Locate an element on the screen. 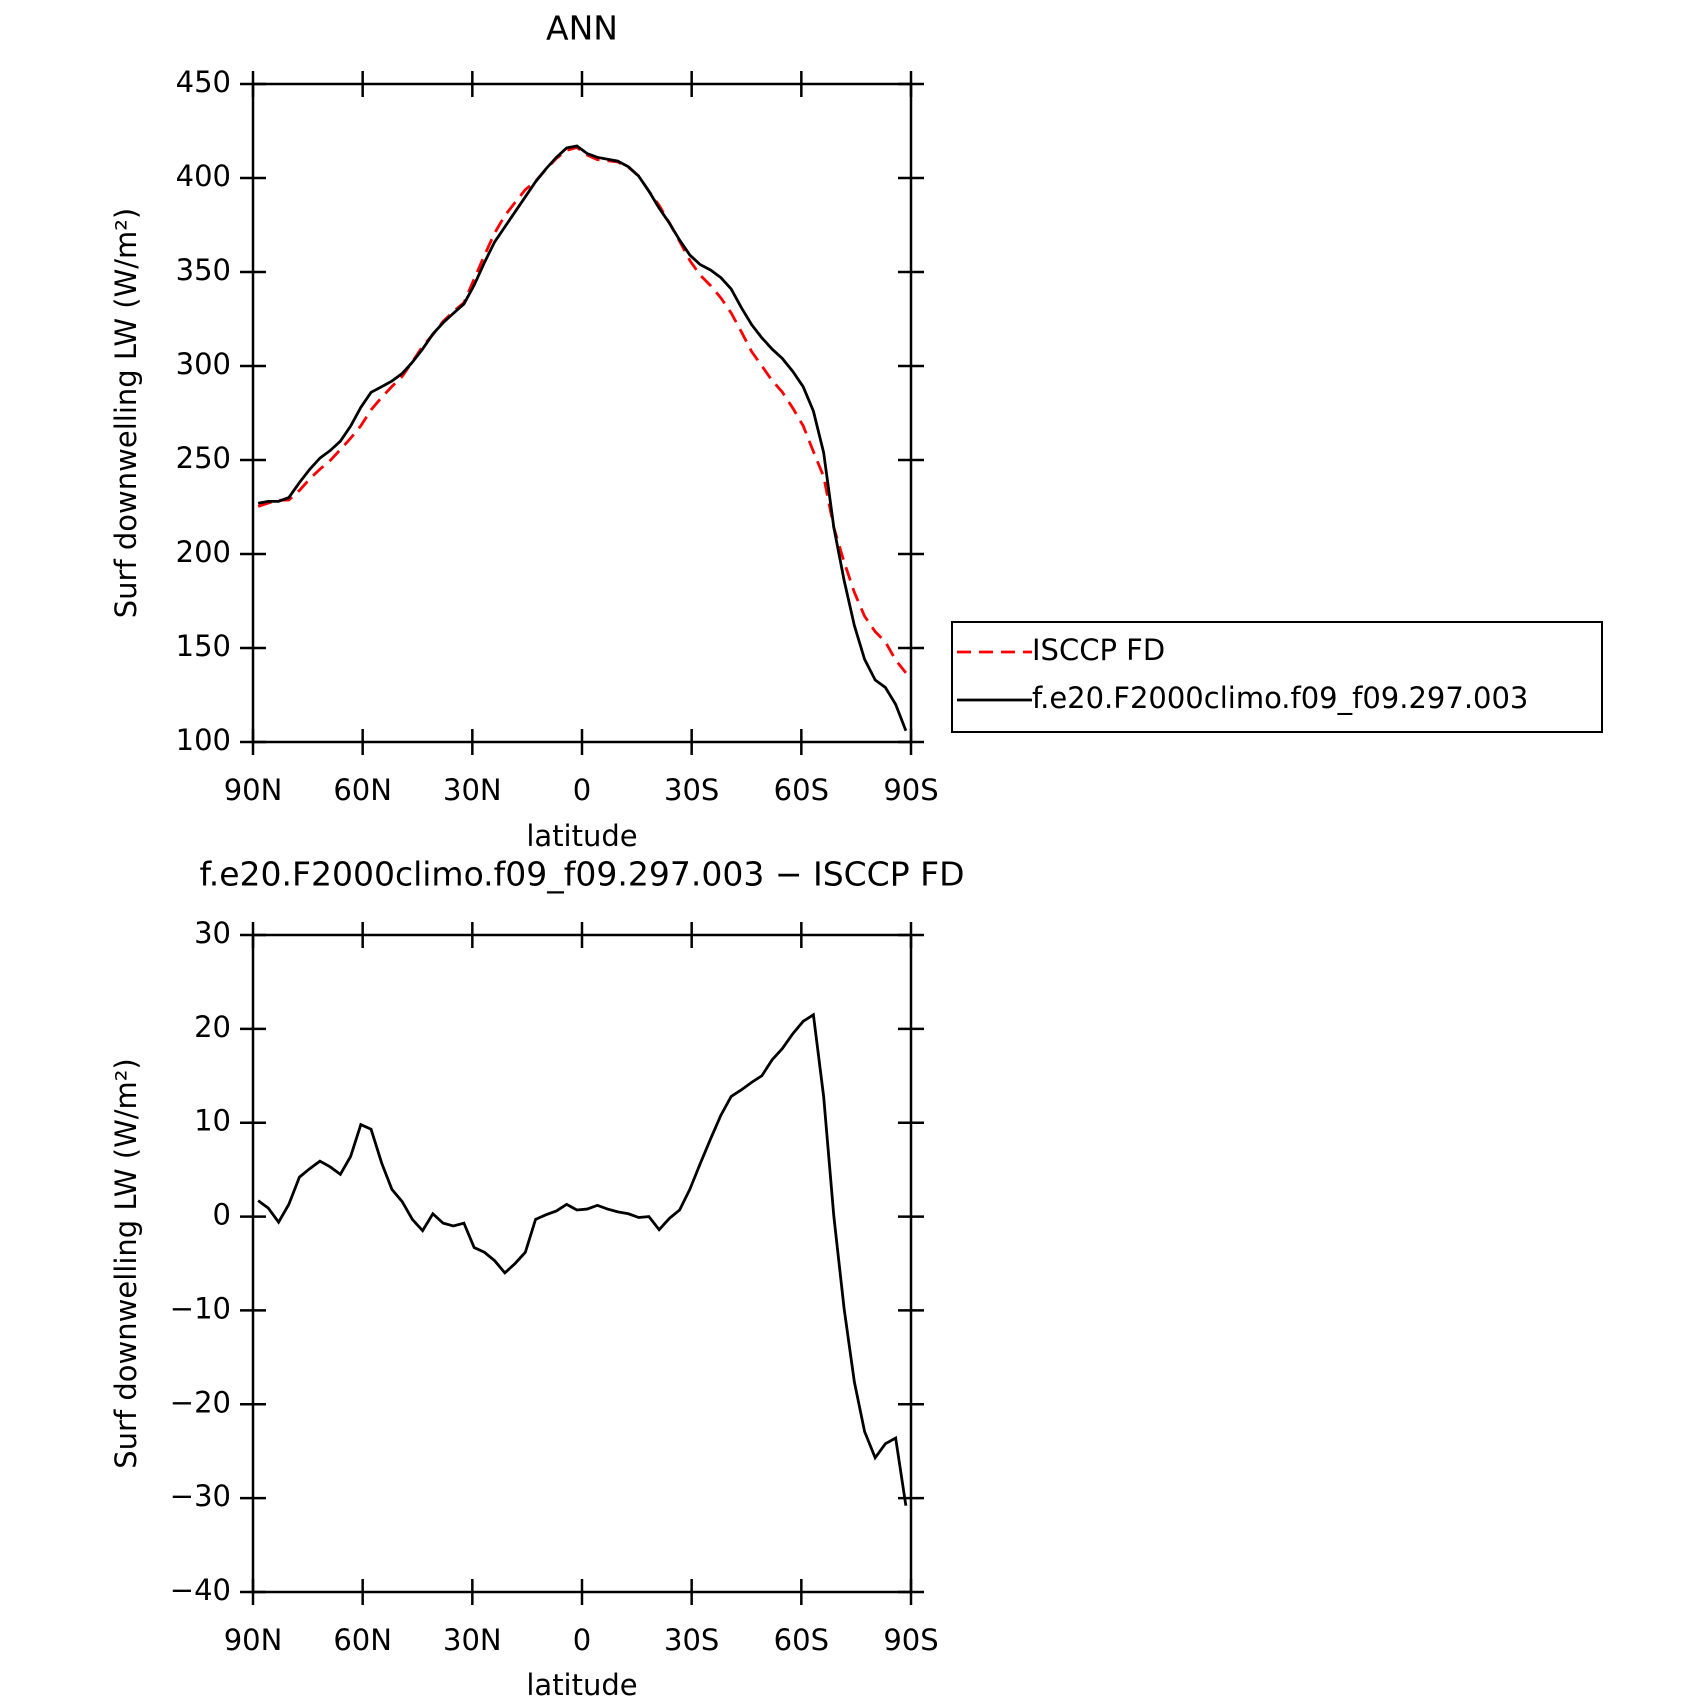  y-tick-label: 150 is located at coordinates (203, 646).